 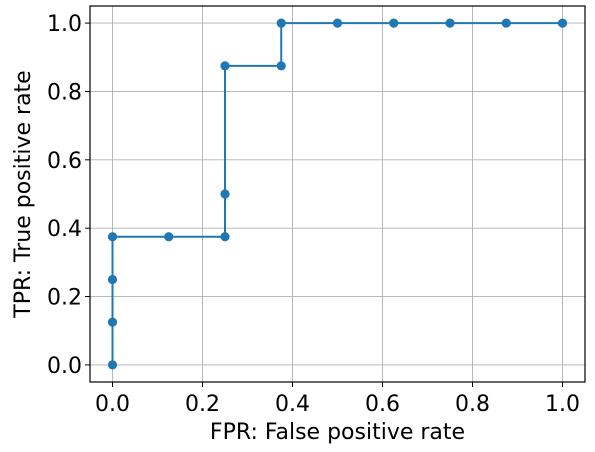 What do you see at coordinates (337, 432) in the screenshot?
I see `x-axis-label: FPR: False positive rate` at bounding box center [337, 432].